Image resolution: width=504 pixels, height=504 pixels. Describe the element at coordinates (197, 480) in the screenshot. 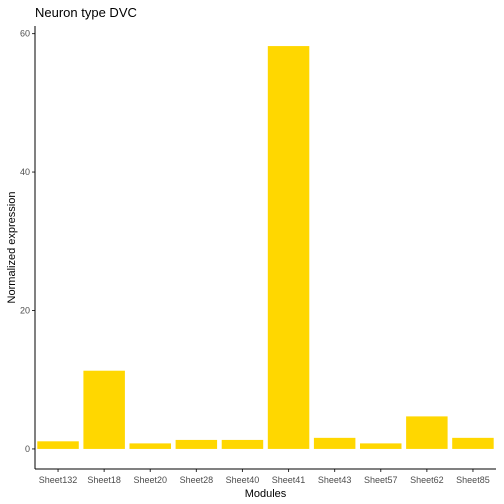

I see `x-tick-label: Sheet28` at that location.